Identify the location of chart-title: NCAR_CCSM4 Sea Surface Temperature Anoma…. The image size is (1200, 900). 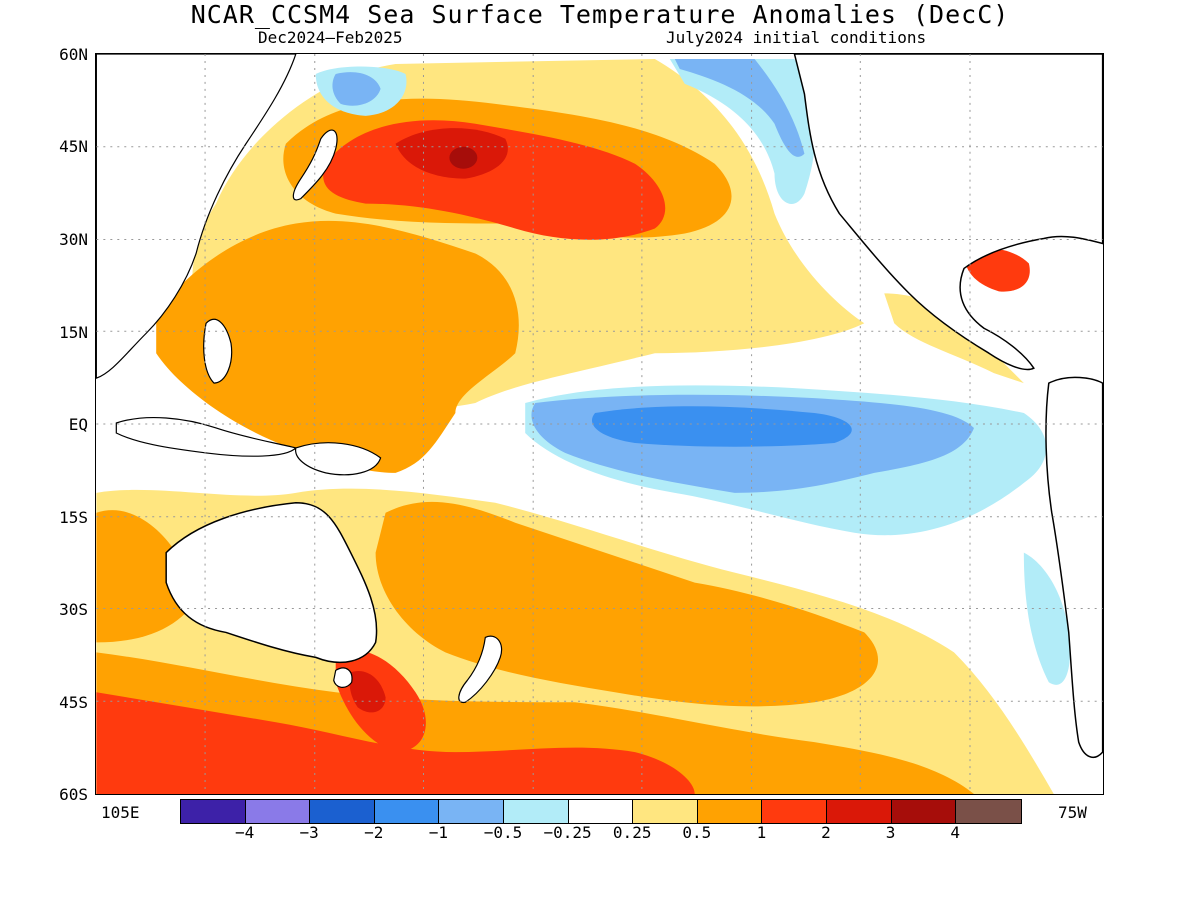
(600, 14).